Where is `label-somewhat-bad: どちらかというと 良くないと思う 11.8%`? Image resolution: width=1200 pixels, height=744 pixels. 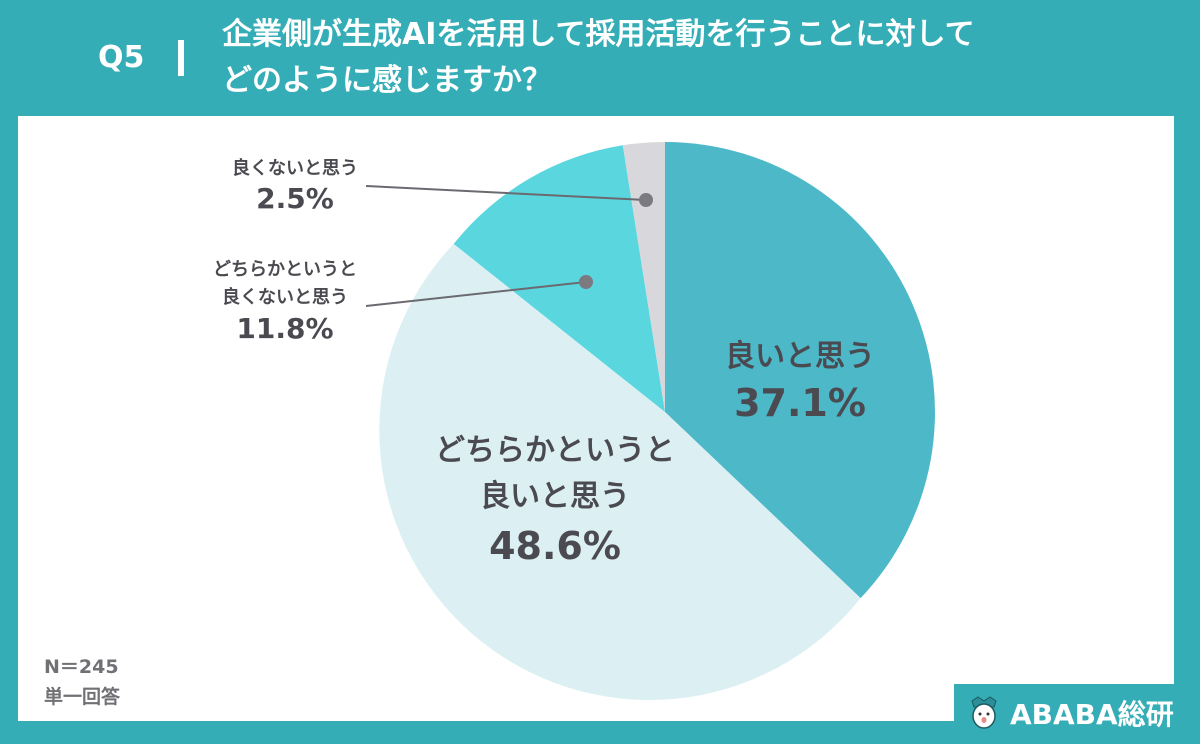 label-somewhat-bad: どちらかというと 良くないと思う 11.8% is located at coordinates (285, 302).